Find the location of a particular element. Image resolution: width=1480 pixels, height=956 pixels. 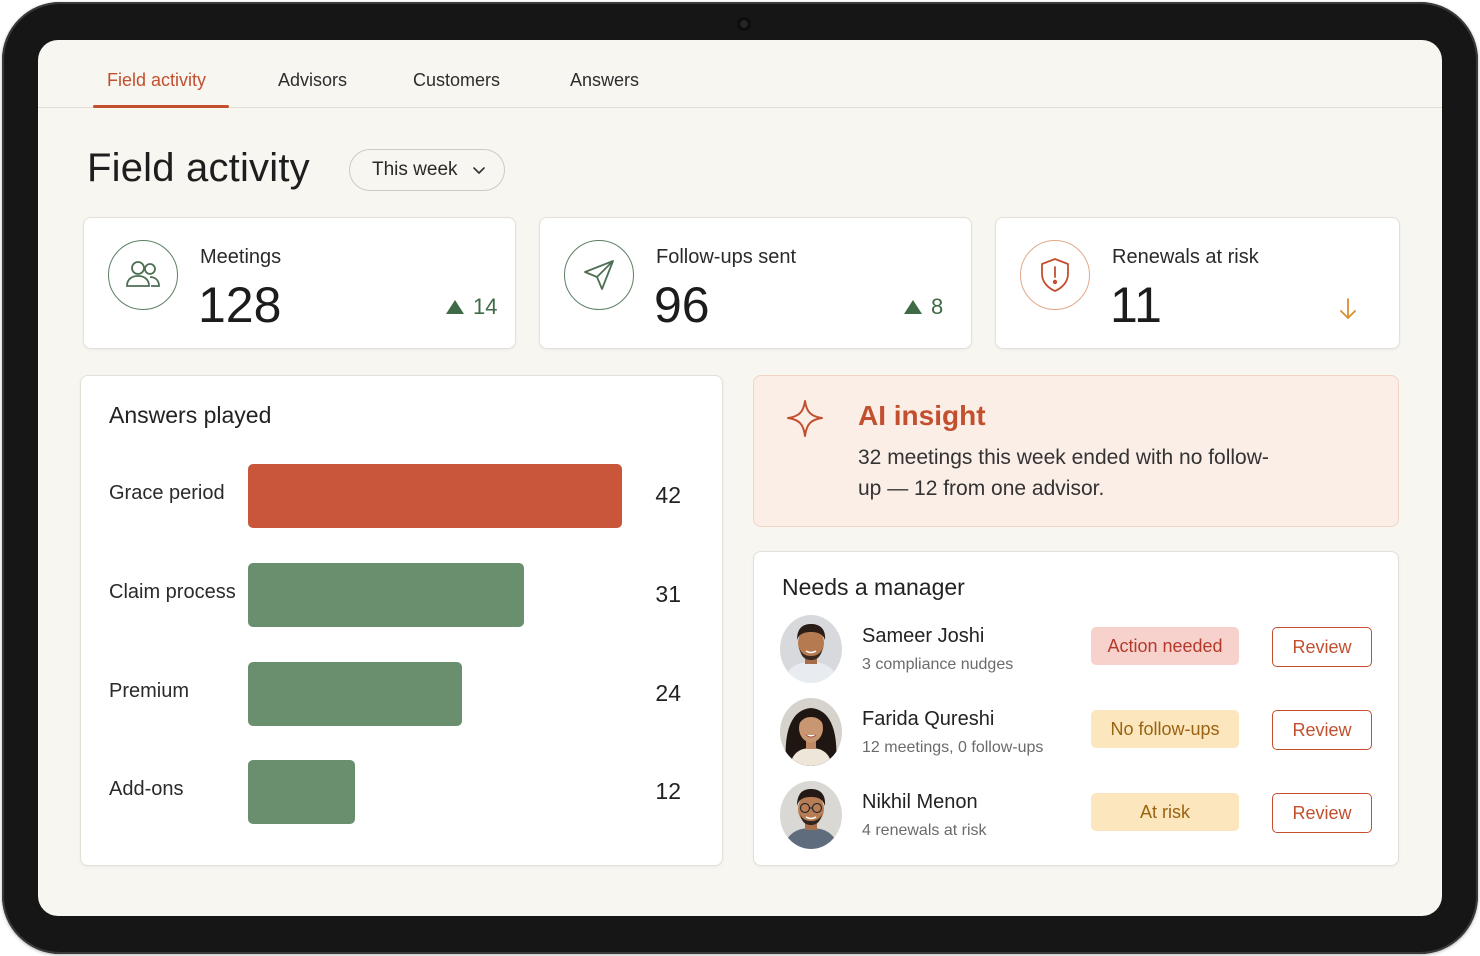

kpi-delta-value: 14 is located at coordinates (485, 306).